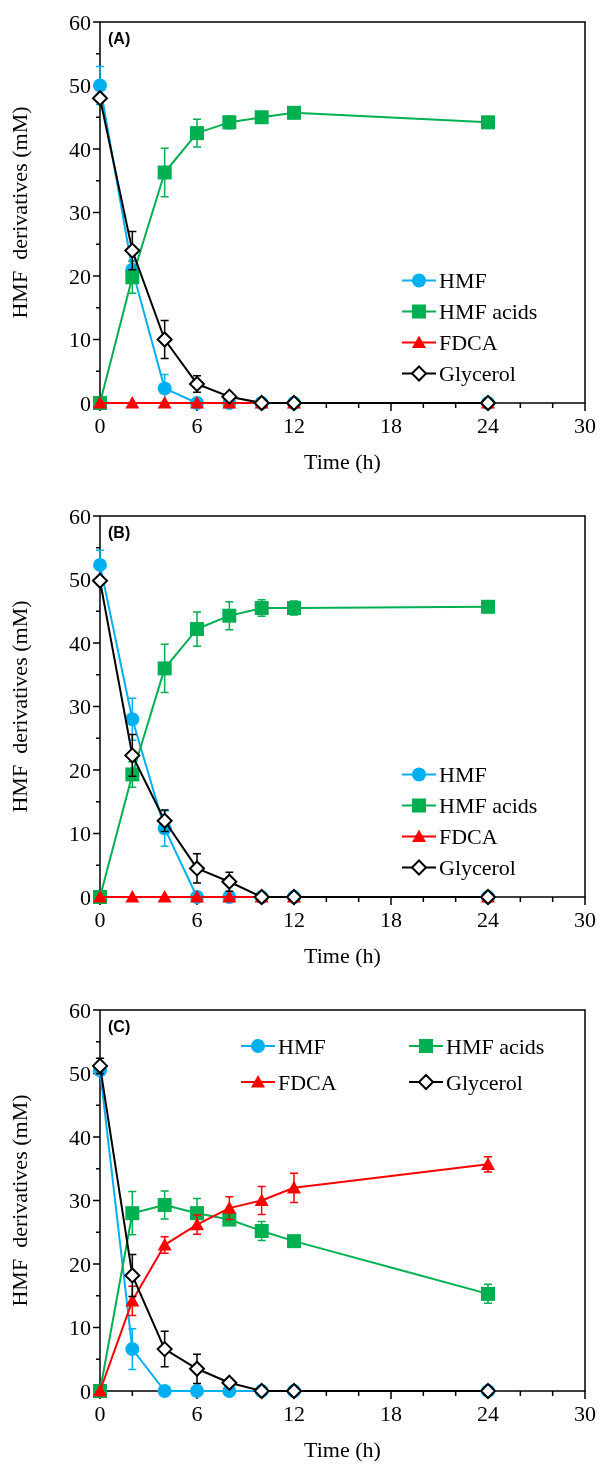  What do you see at coordinates (119, 38) in the screenshot?
I see `annotation: (A)` at bounding box center [119, 38].